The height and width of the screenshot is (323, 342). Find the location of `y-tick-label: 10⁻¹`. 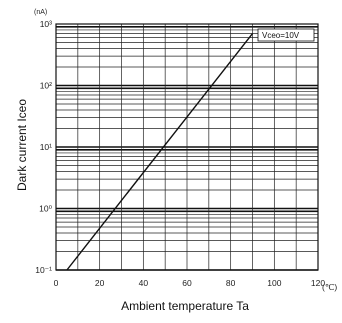

y-tick-label: 10⁻¹ is located at coordinates (43, 270).